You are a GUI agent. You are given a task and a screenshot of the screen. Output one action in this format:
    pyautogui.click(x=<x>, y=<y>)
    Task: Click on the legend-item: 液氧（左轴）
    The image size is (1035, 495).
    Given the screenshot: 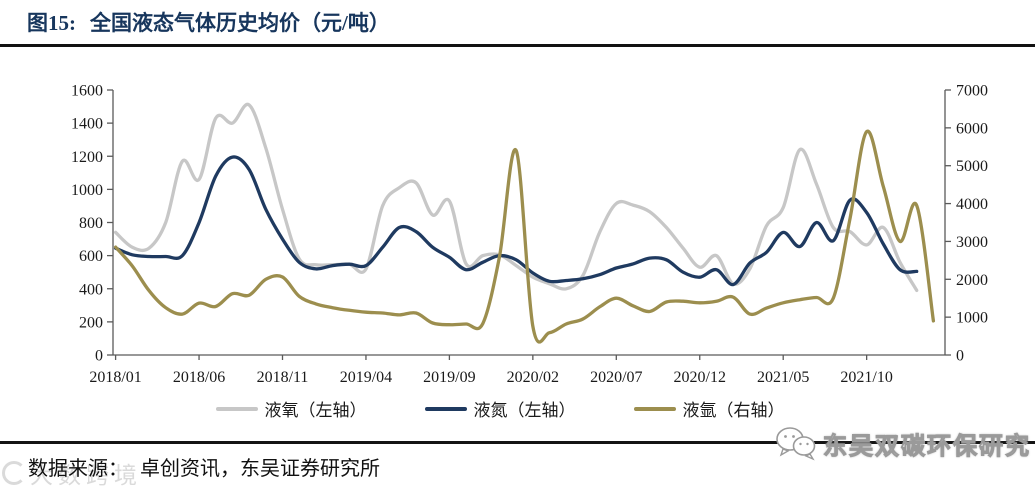 What is the action you would take?
    pyautogui.click(x=291, y=408)
    